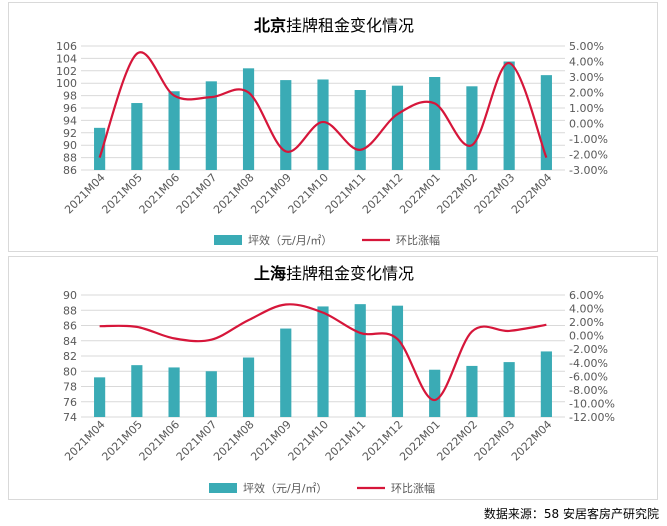 This screenshot has width=667, height=526. What do you see at coordinates (588, 170) in the screenshot?
I see `y-right-tick-label: -3.00%` at bounding box center [588, 170].